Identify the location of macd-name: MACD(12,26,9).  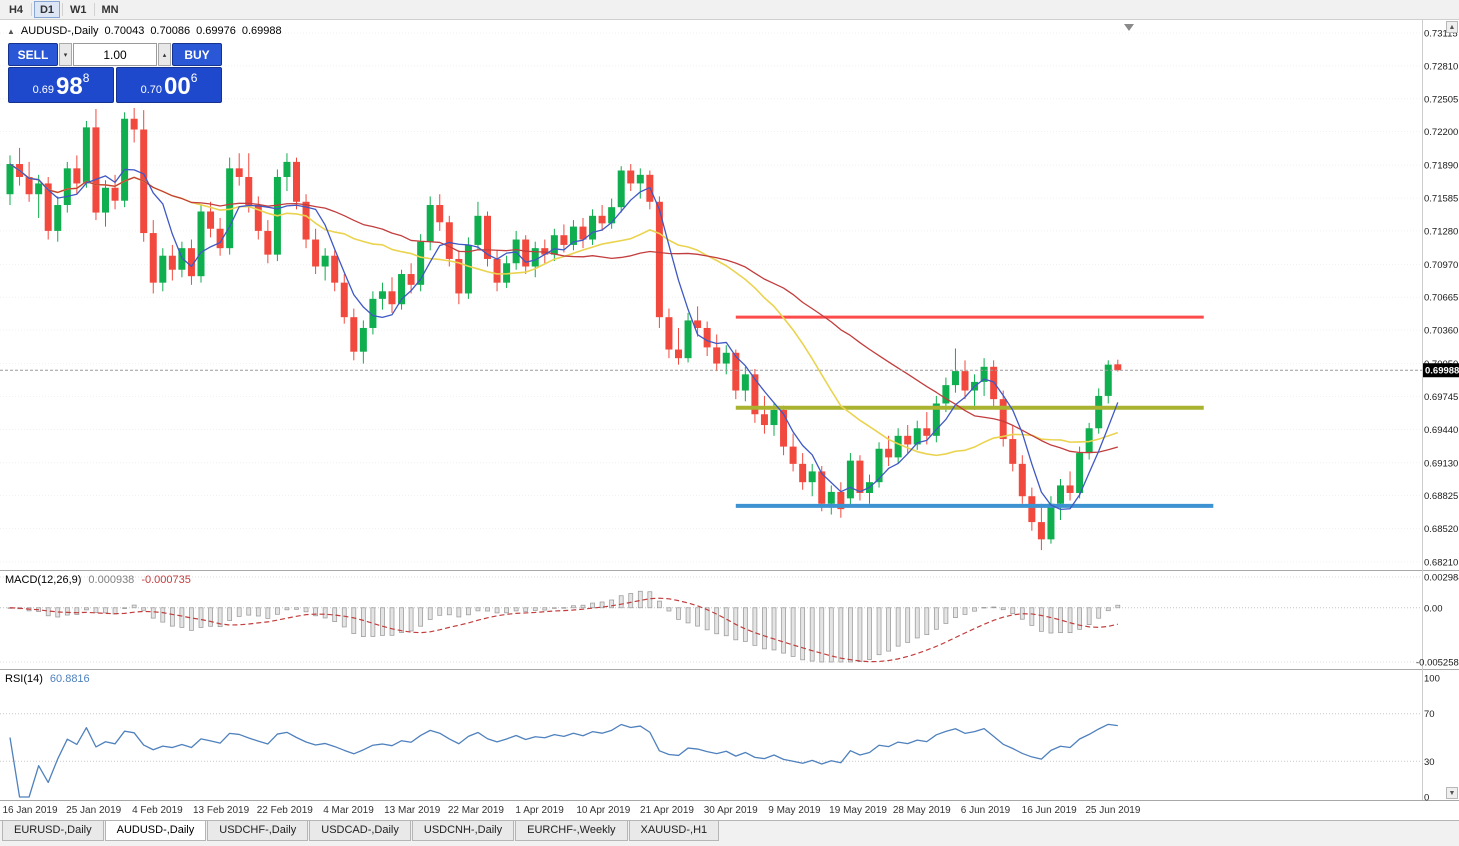
(43, 580).